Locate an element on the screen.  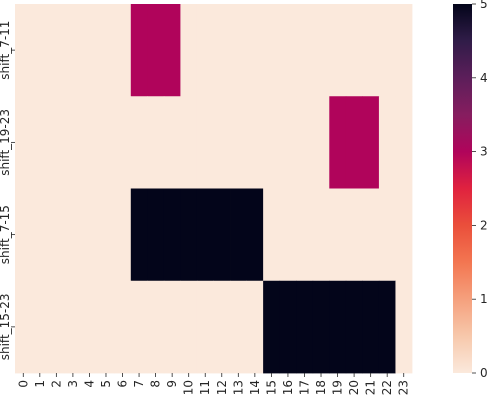
x-tick-label: 4 is located at coordinates (89, 384).